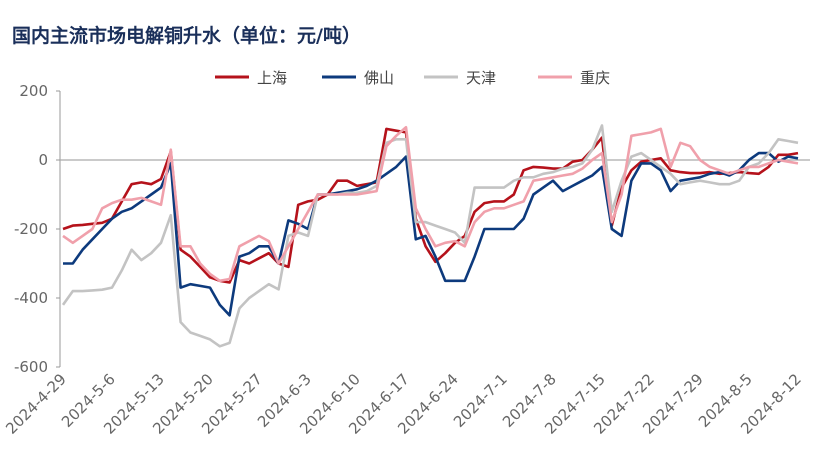 Image resolution: width=816 pixels, height=461 pixels. Describe the element at coordinates (481, 78) in the screenshot. I see `legend-text: 天津` at that location.